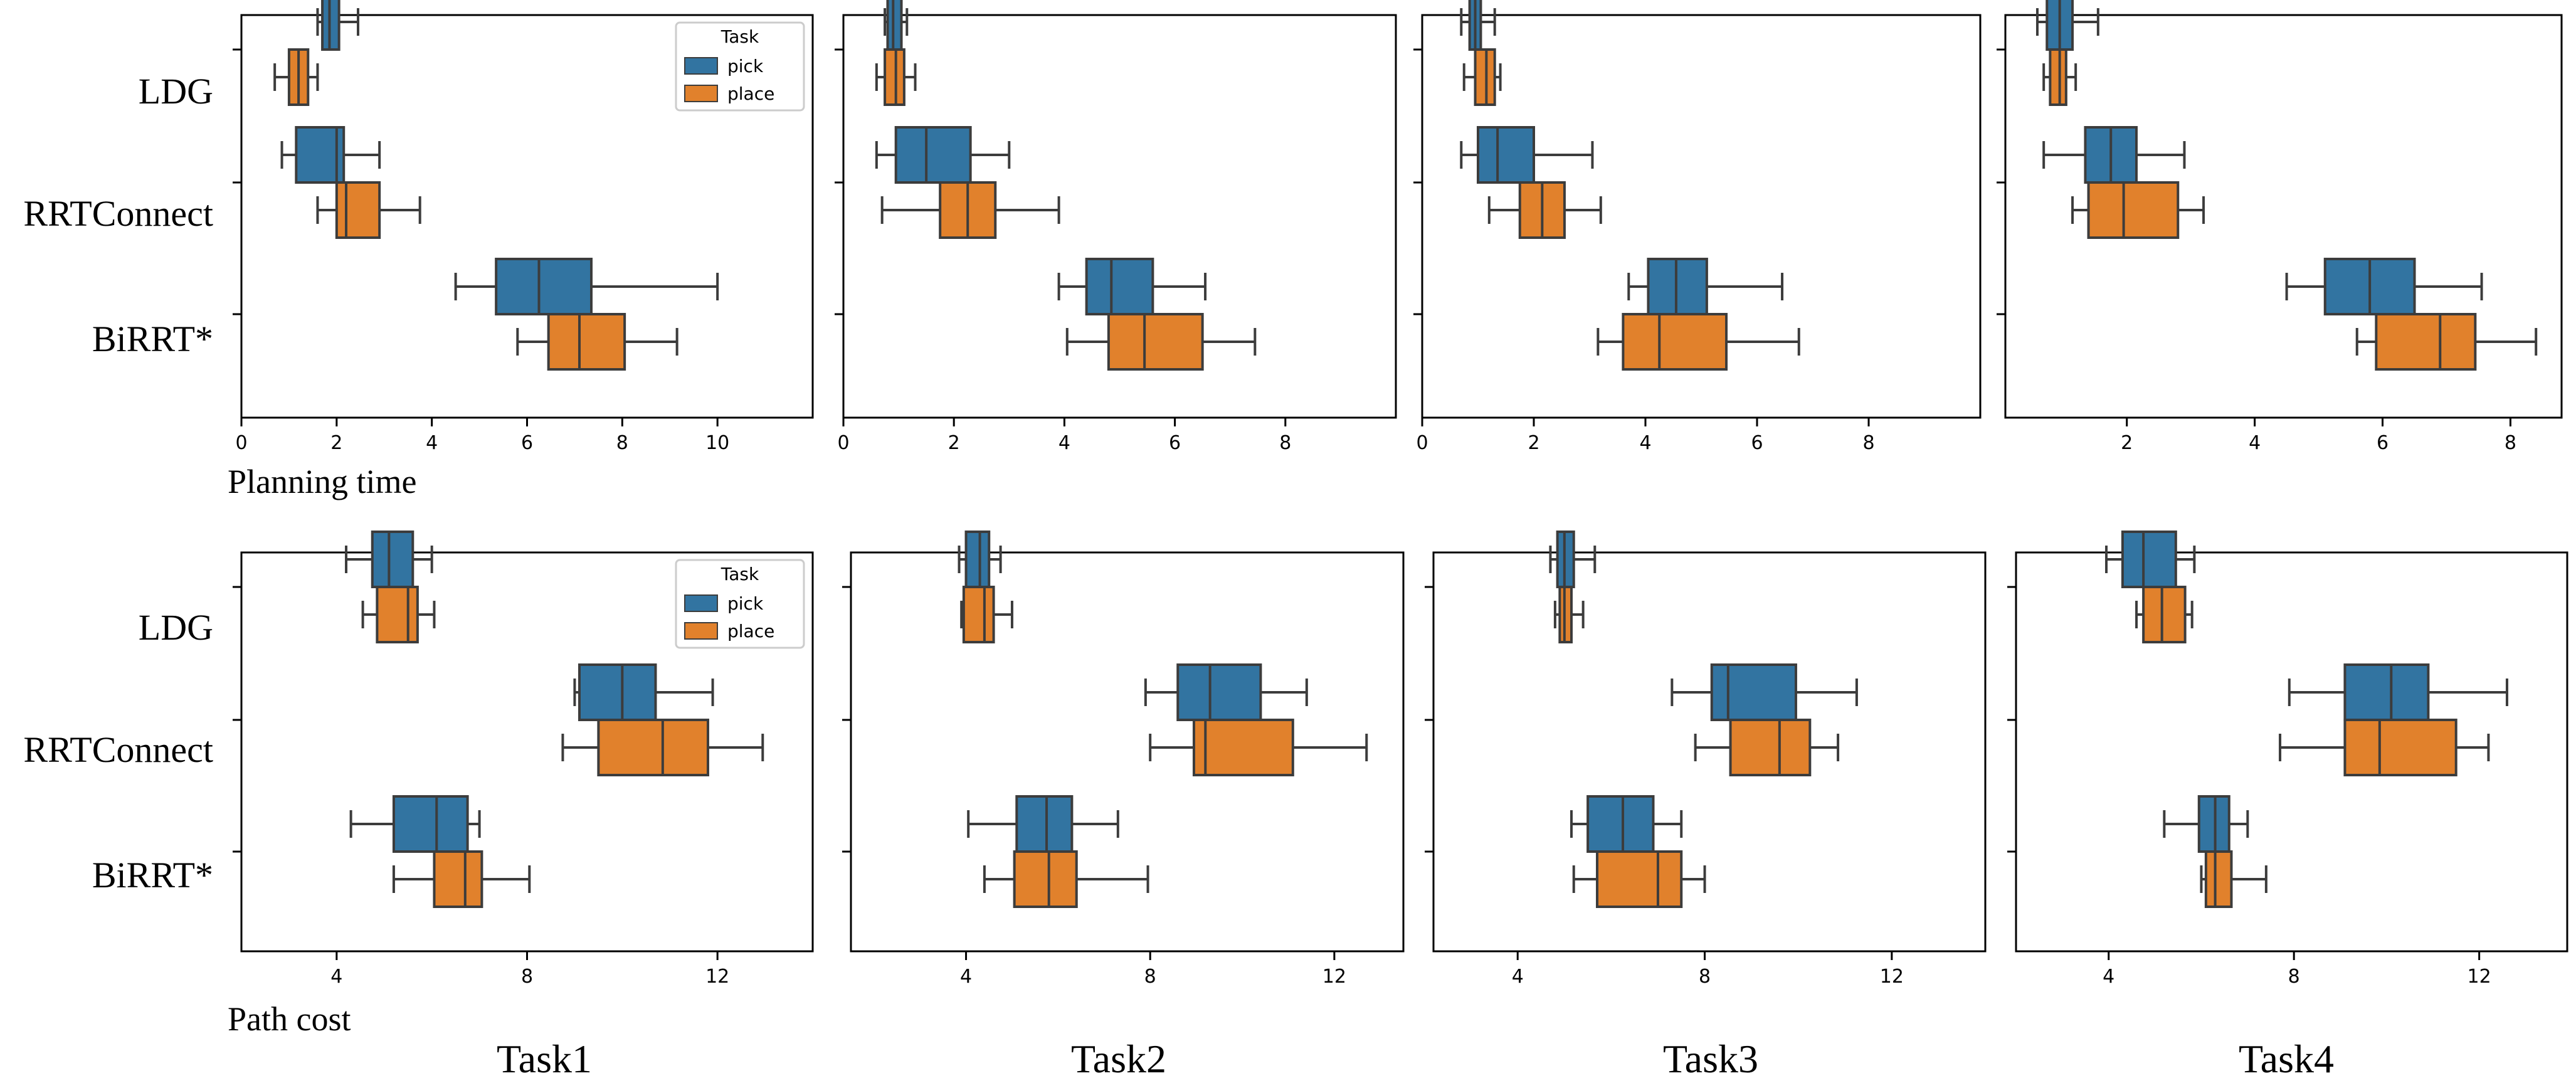 This screenshot has height=1088, width=2576. Describe the element at coordinates (1123, 759) in the screenshot. I see `panel-path-cost-task2: 4 8 12` at that location.